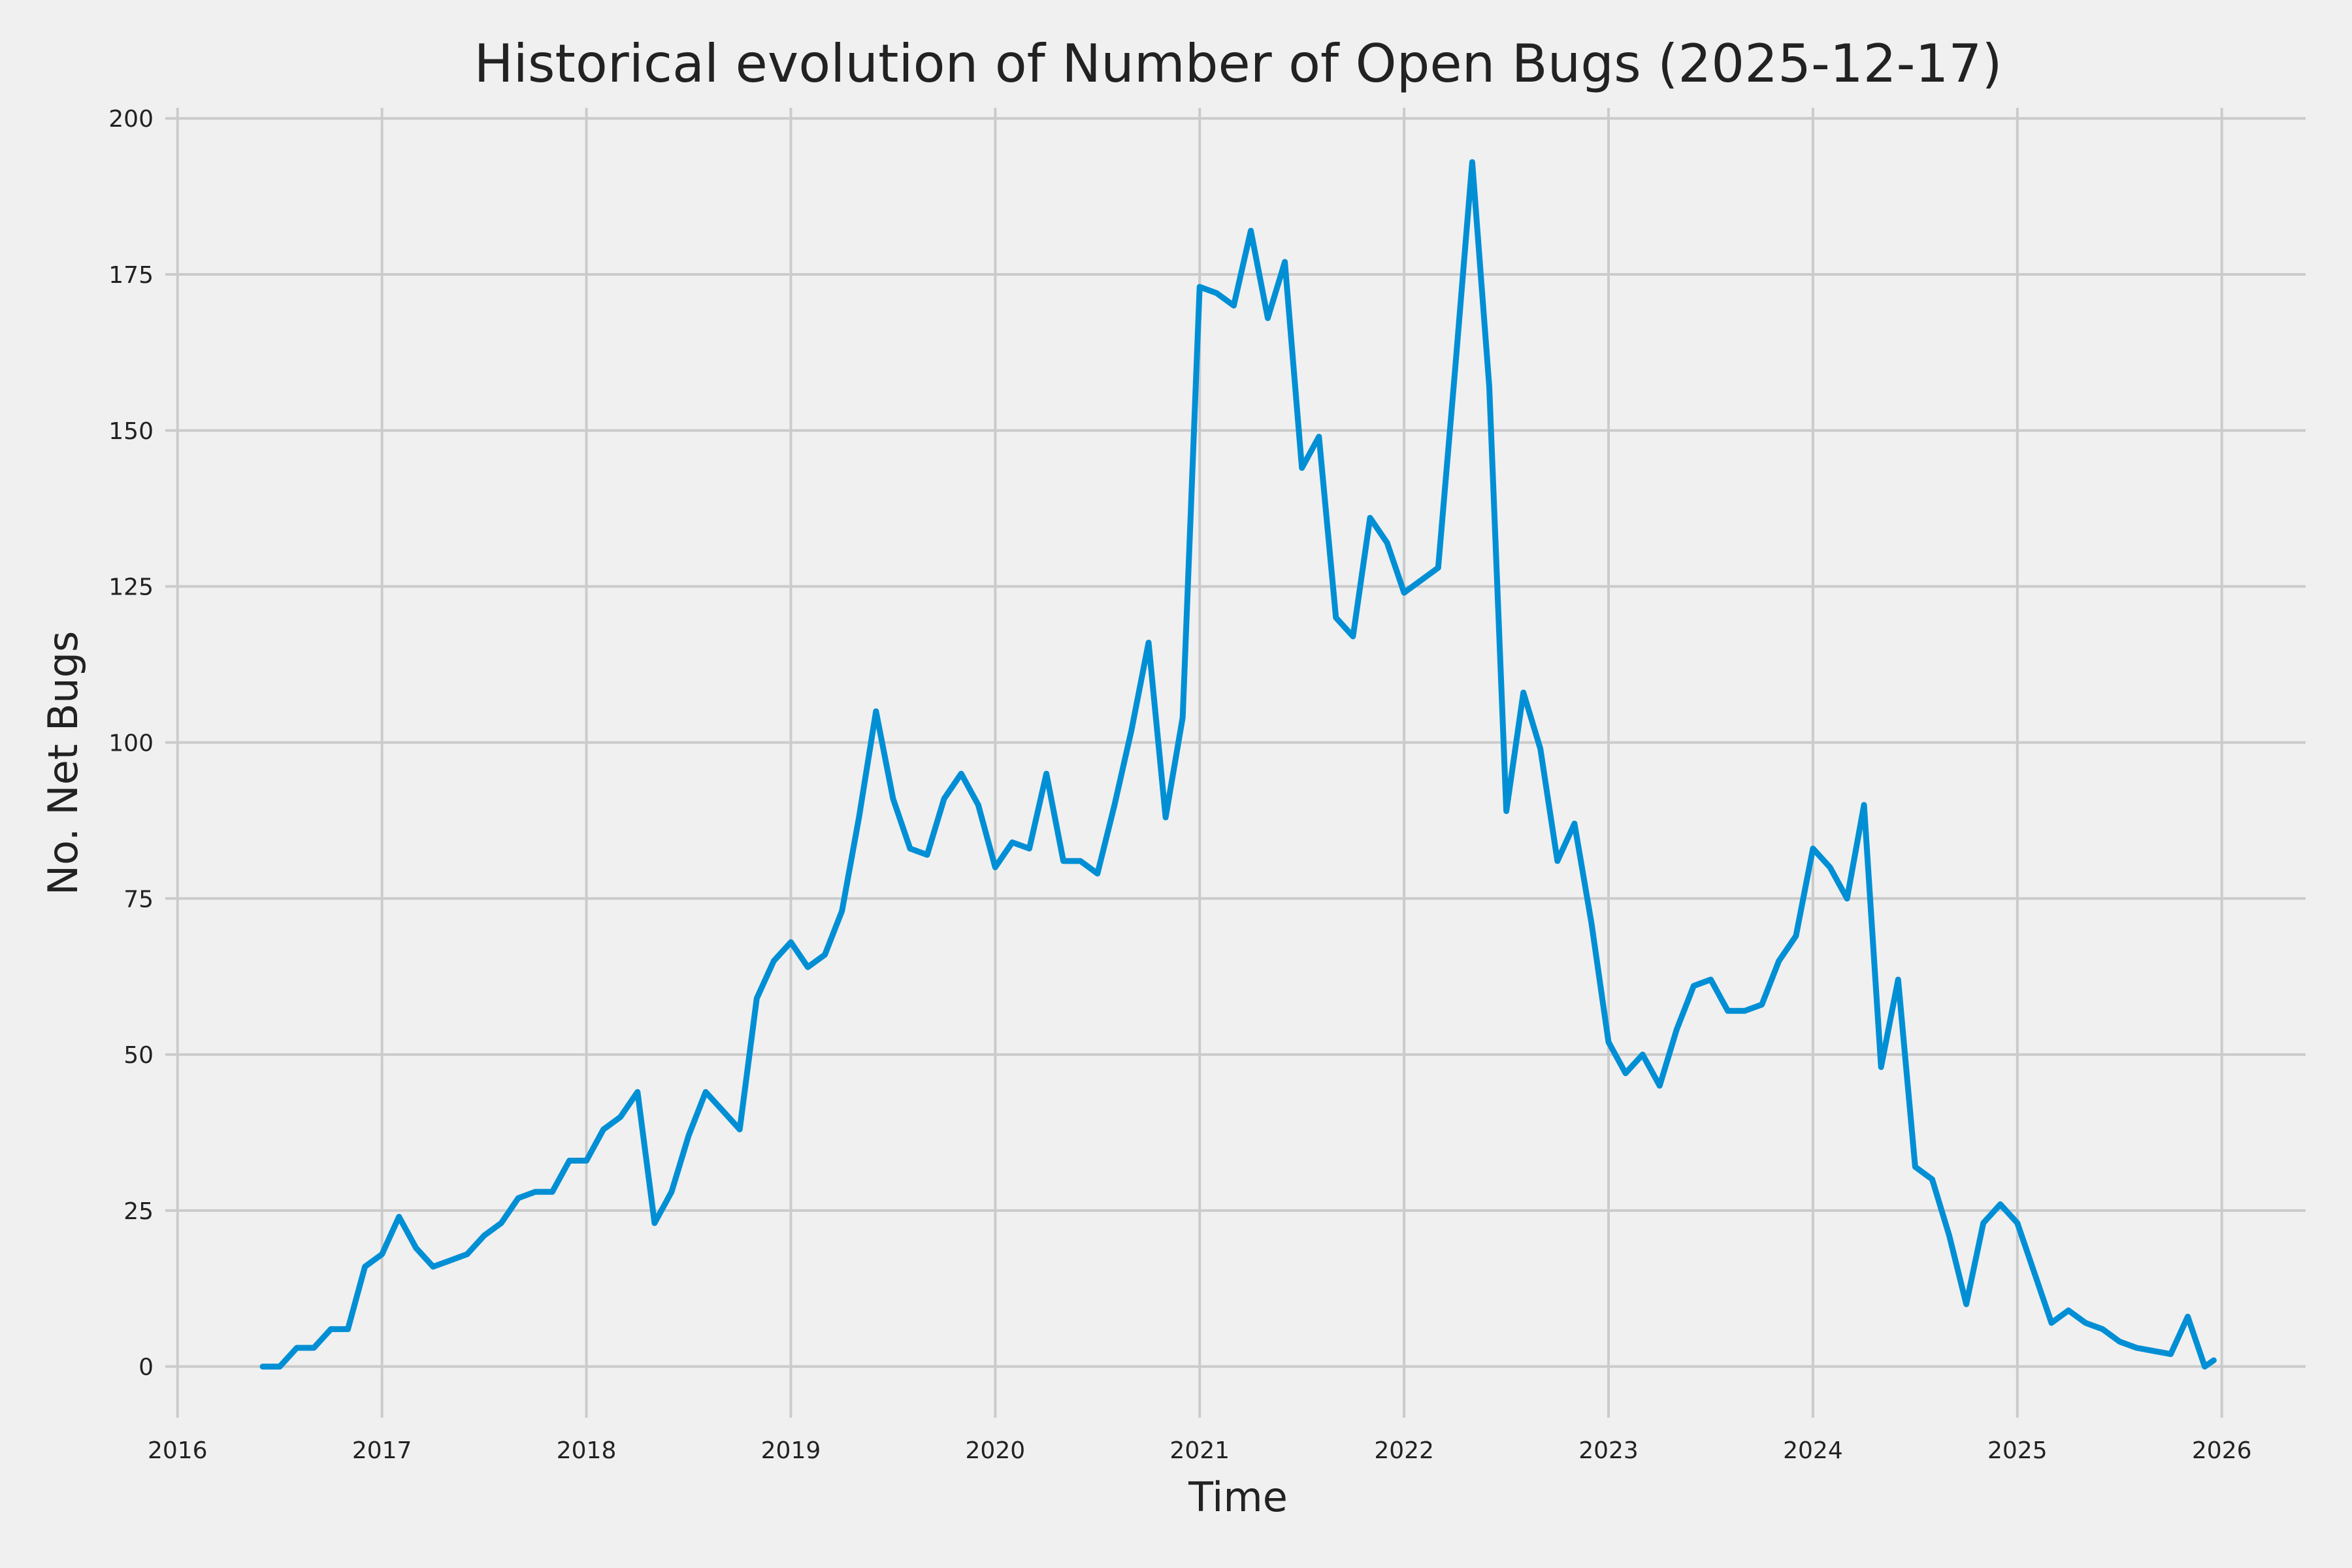 The height and width of the screenshot is (1568, 2352). I want to click on y-tick-label: 0, so click(146, 1367).